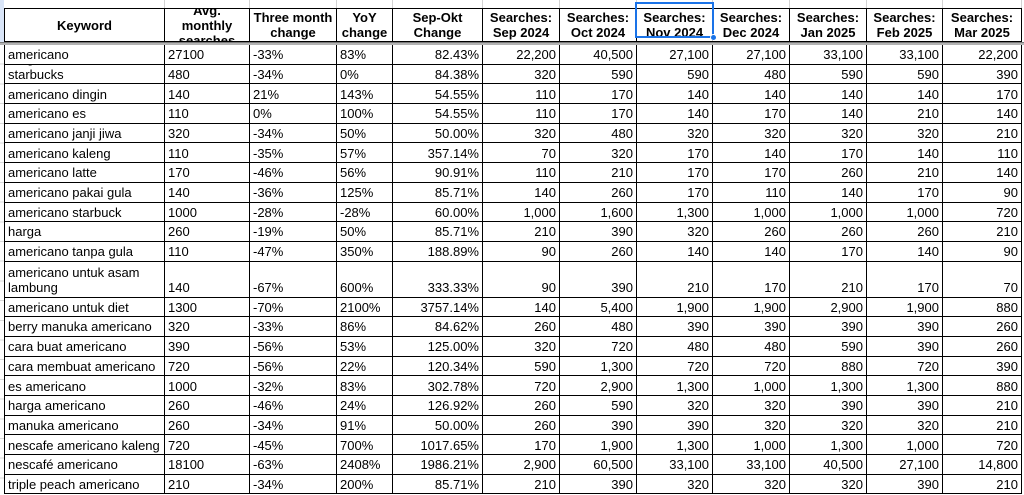 This screenshot has height=495, width=1024. Describe the element at coordinates (85, 94) in the screenshot. I see `keyword-cell: americano dingin` at that location.